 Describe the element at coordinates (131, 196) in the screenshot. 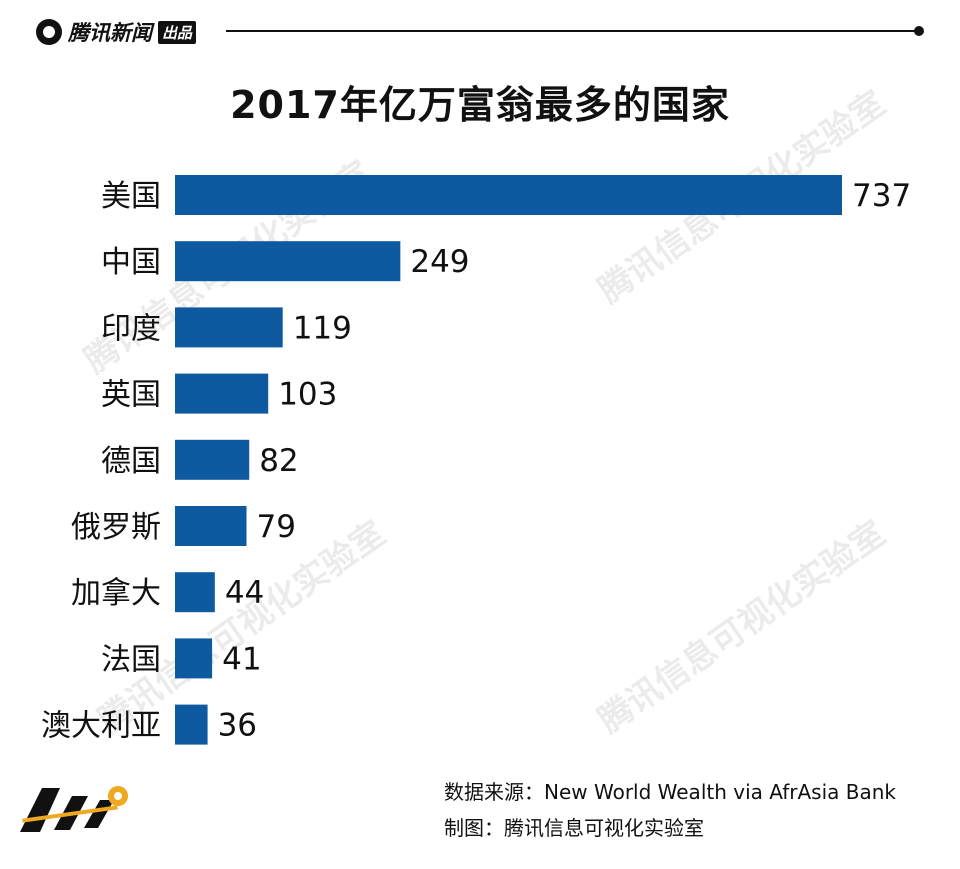

I see `category-label: 美国` at that location.